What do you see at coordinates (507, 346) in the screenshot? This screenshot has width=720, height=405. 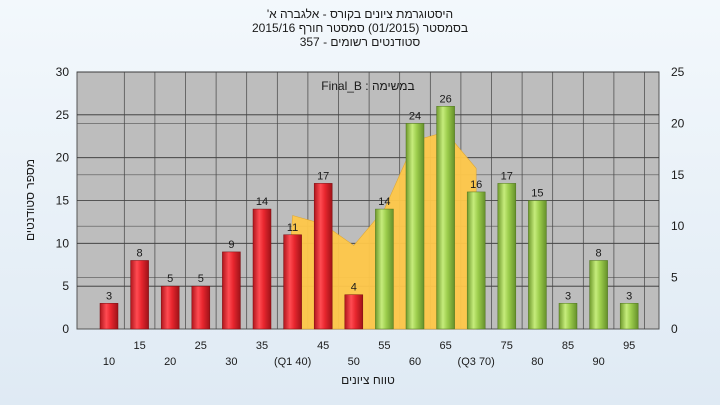 I see `x-tick-label: 75` at bounding box center [507, 346].